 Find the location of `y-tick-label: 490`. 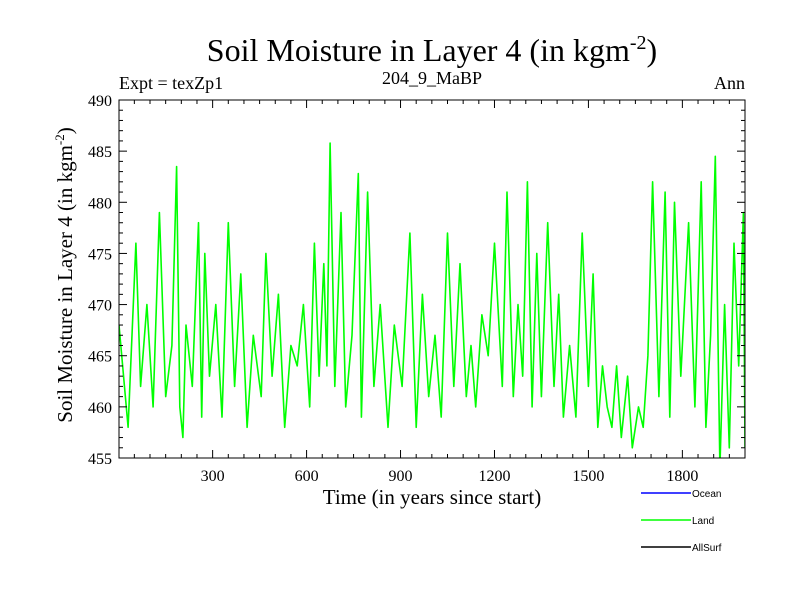

y-tick-label: 490 is located at coordinates (100, 101).